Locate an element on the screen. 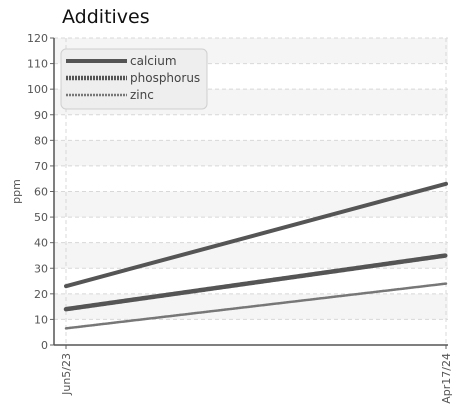 Image resolution: width=465 pixels, height=409 pixels. y-tick-label: 90 is located at coordinates (41, 115).